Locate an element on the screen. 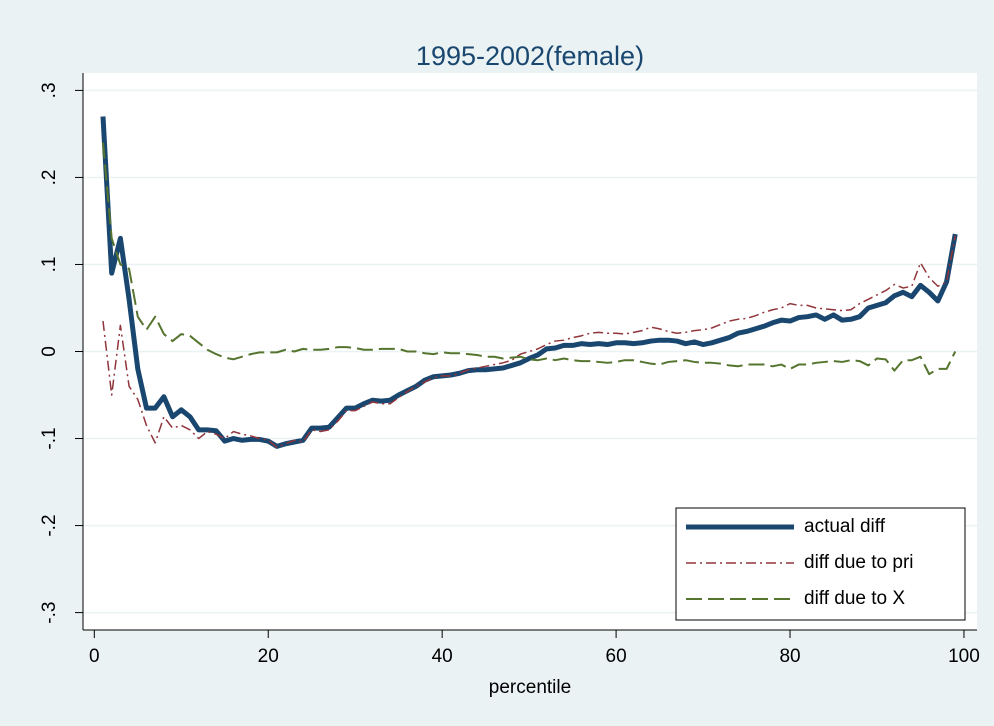  legend-label: diff due to X is located at coordinates (854, 598).